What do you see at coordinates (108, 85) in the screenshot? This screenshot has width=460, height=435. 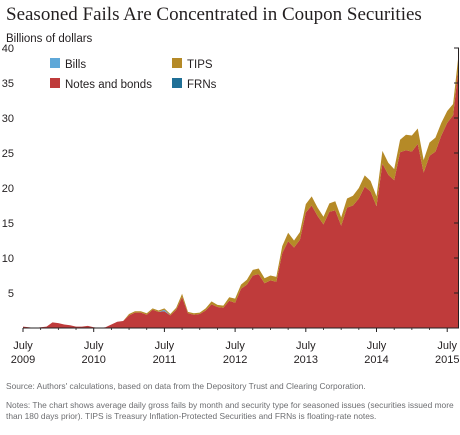 I see `legend-label-notes-and-bonds: Notes and bonds` at bounding box center [108, 85].